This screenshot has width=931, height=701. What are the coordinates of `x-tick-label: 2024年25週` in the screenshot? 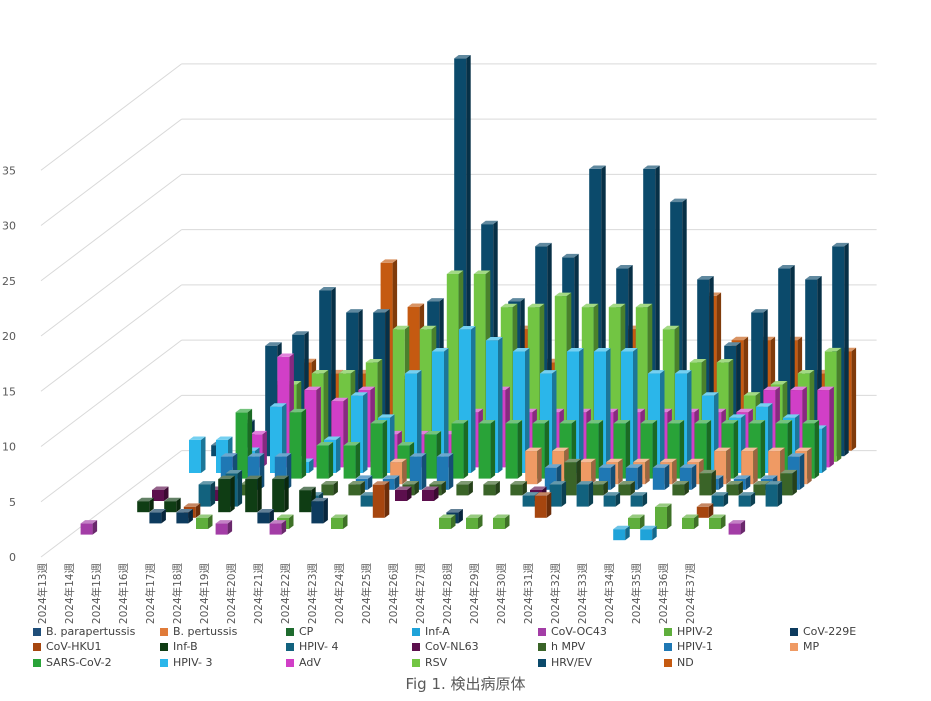 It's located at (366, 594).